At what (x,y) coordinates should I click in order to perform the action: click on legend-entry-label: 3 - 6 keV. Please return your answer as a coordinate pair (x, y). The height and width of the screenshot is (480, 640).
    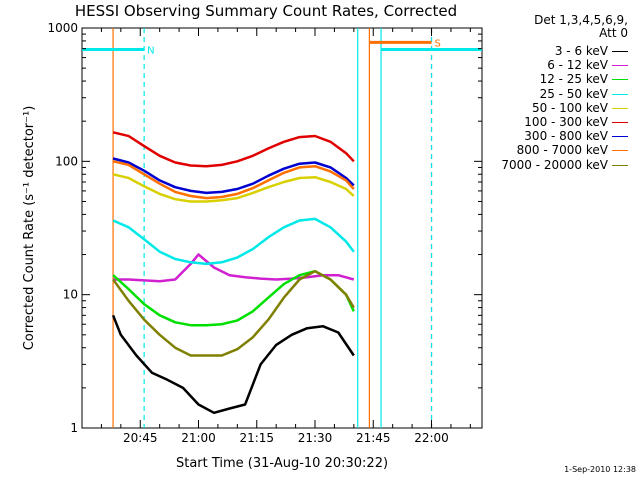
    Looking at the image, I should click on (581, 51).